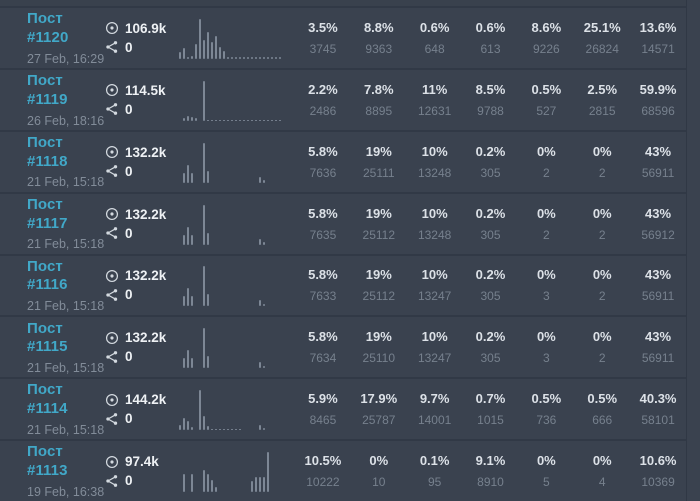 Image resolution: width=700 pixels, height=501 pixels. What do you see at coordinates (343, 101) in the screenshot?
I see `table-row: Пост #1119 26 Feb, 18:16 114.5k` at bounding box center [343, 101].